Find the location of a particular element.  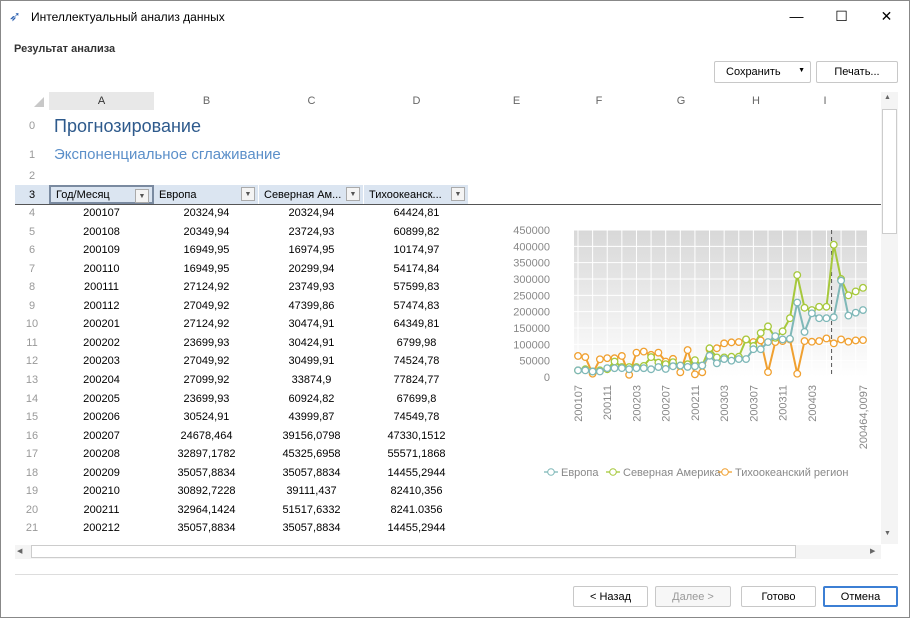

table-cell: 32964,1424 is located at coordinates (206, 509).